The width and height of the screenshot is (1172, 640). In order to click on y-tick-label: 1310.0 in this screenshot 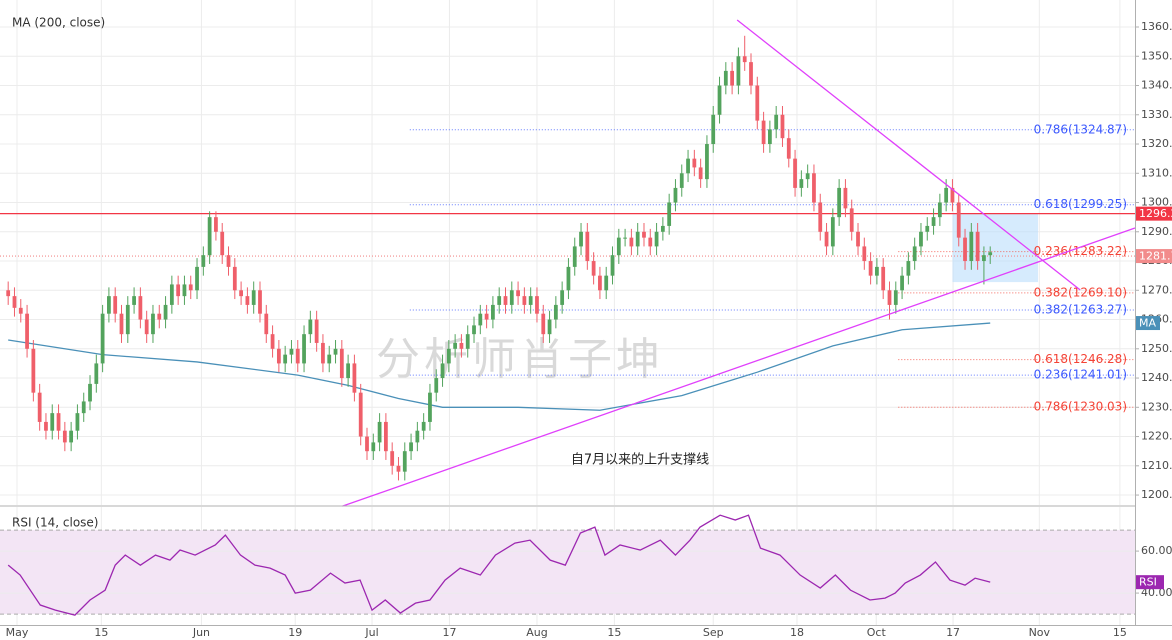, I will do `click(1156, 172)`.